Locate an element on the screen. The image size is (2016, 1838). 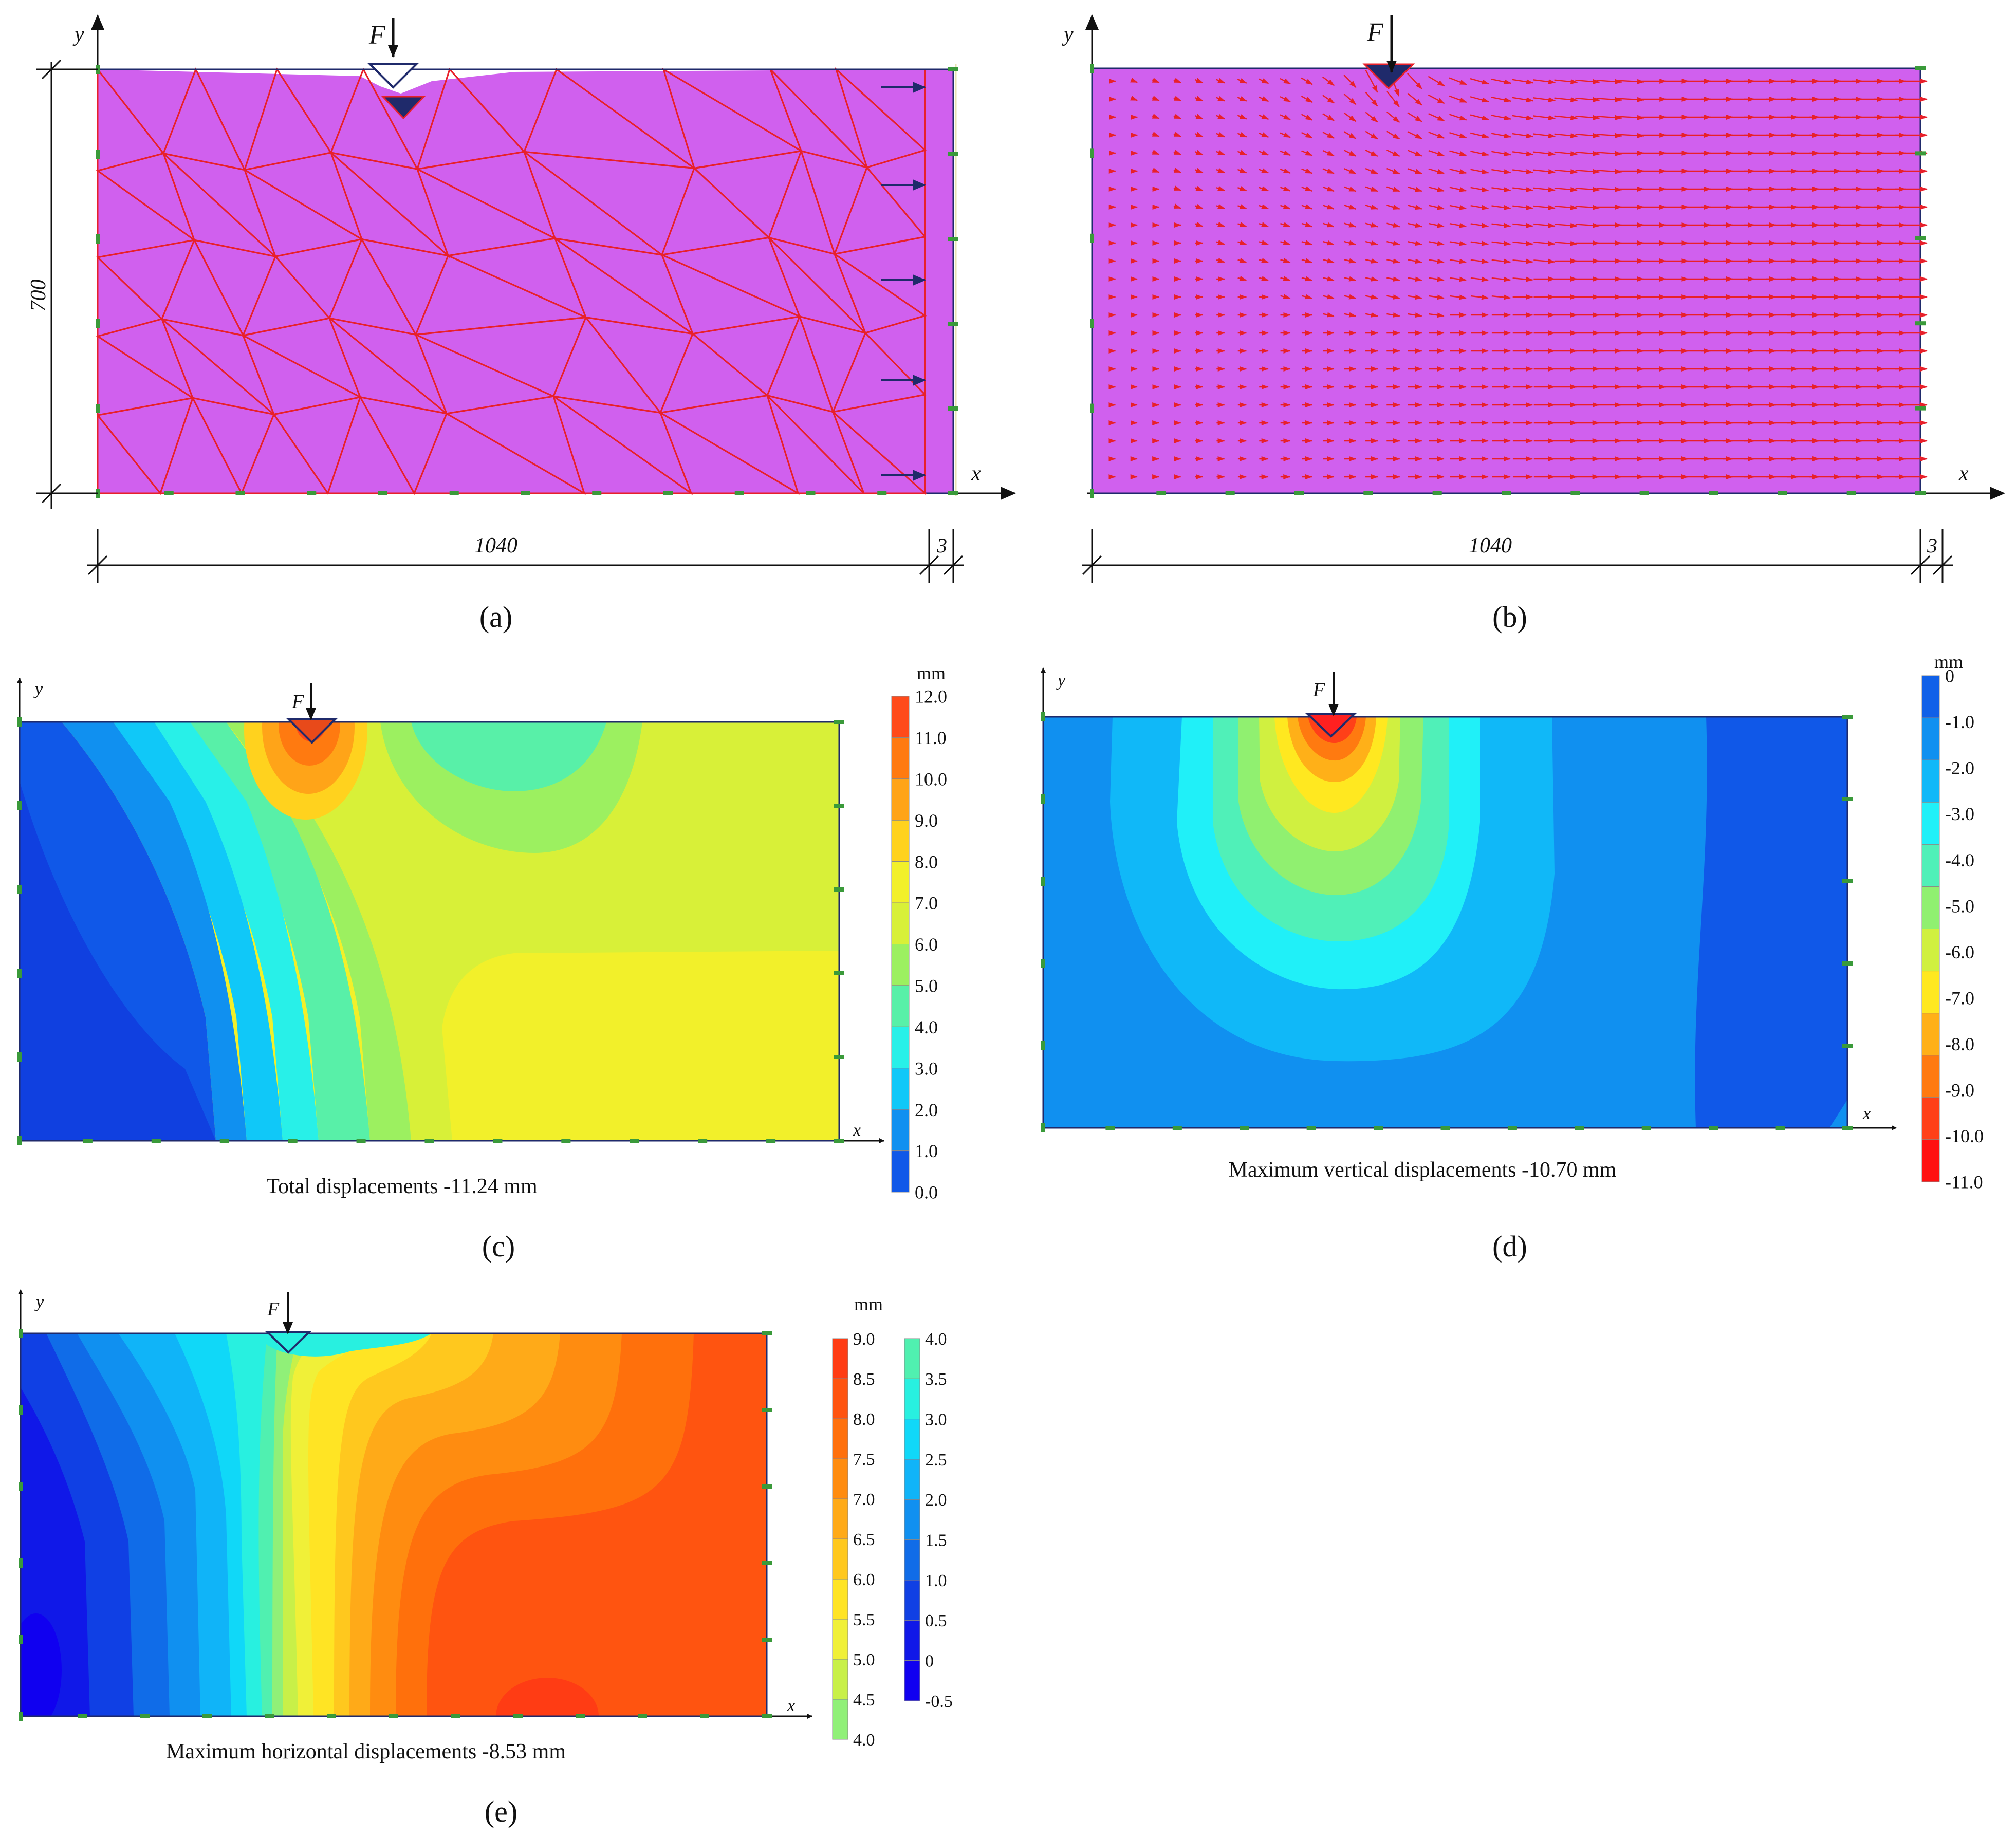
scale-label: 3.5 is located at coordinates (936, 1379).